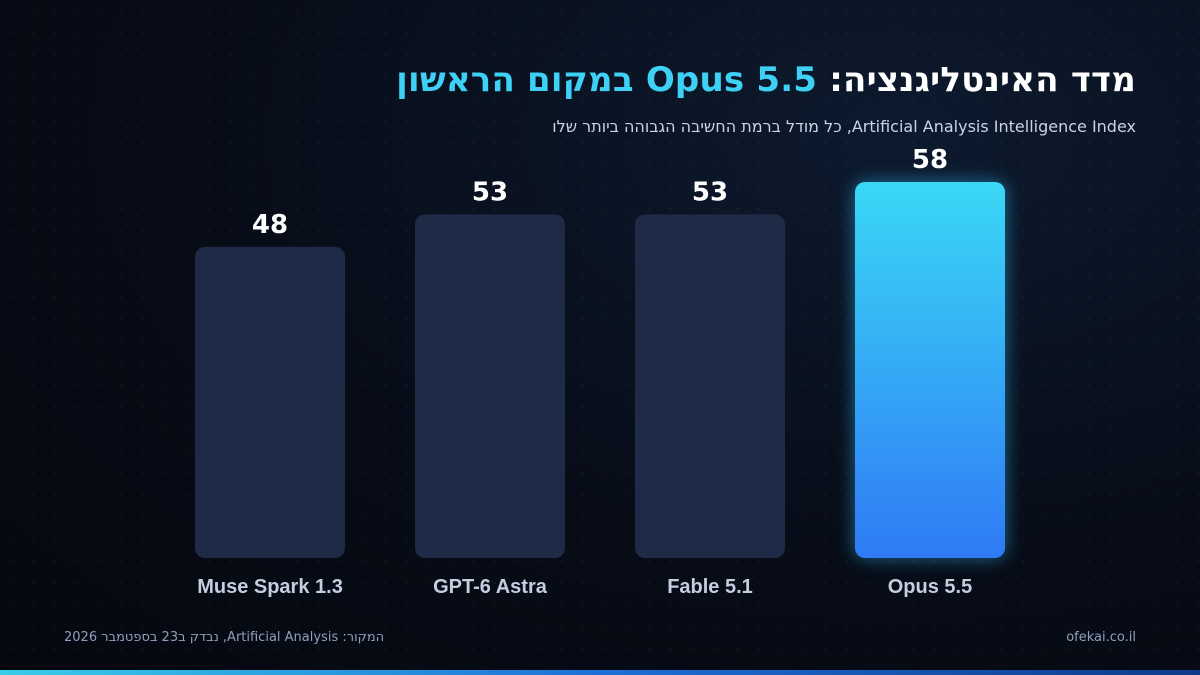 This screenshot has height=675, width=1200. What do you see at coordinates (490, 587) in the screenshot?
I see `category-label: GPT-6 Astra` at bounding box center [490, 587].